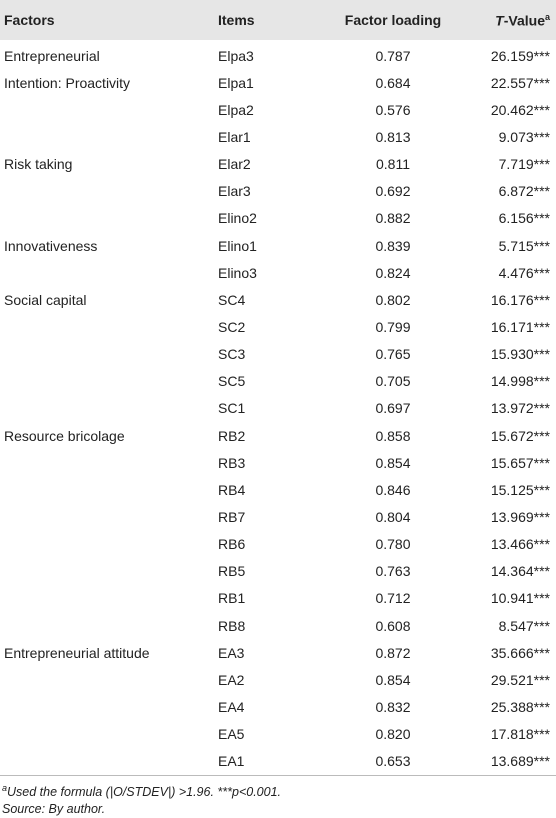  Describe the element at coordinates (232, 571) in the screenshot. I see `table-cell: RB5` at that location.